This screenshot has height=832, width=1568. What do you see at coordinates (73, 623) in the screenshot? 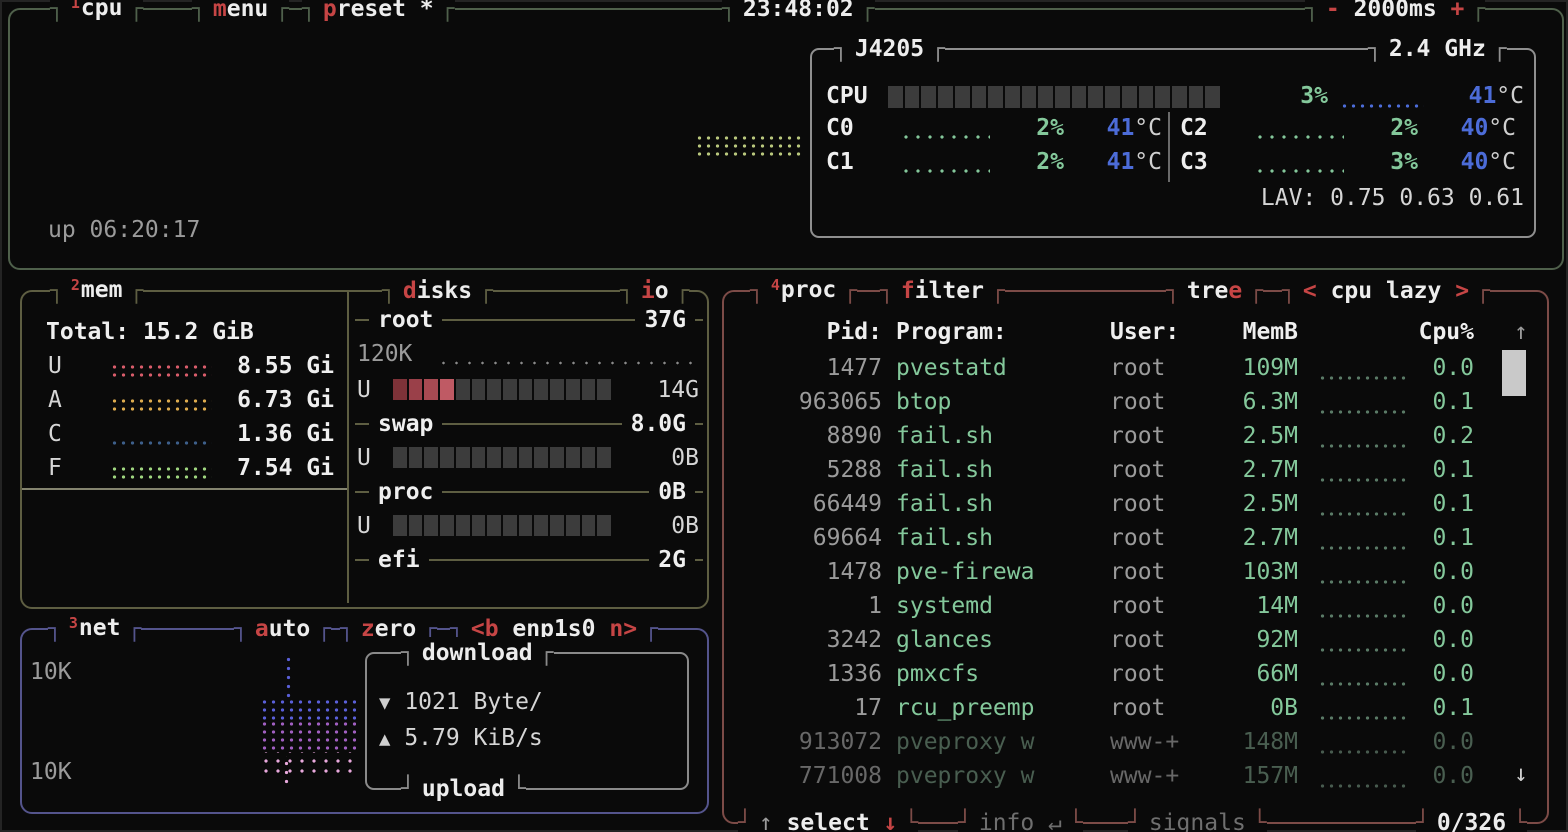
I see `panel-hotkey: 3` at bounding box center [73, 623].